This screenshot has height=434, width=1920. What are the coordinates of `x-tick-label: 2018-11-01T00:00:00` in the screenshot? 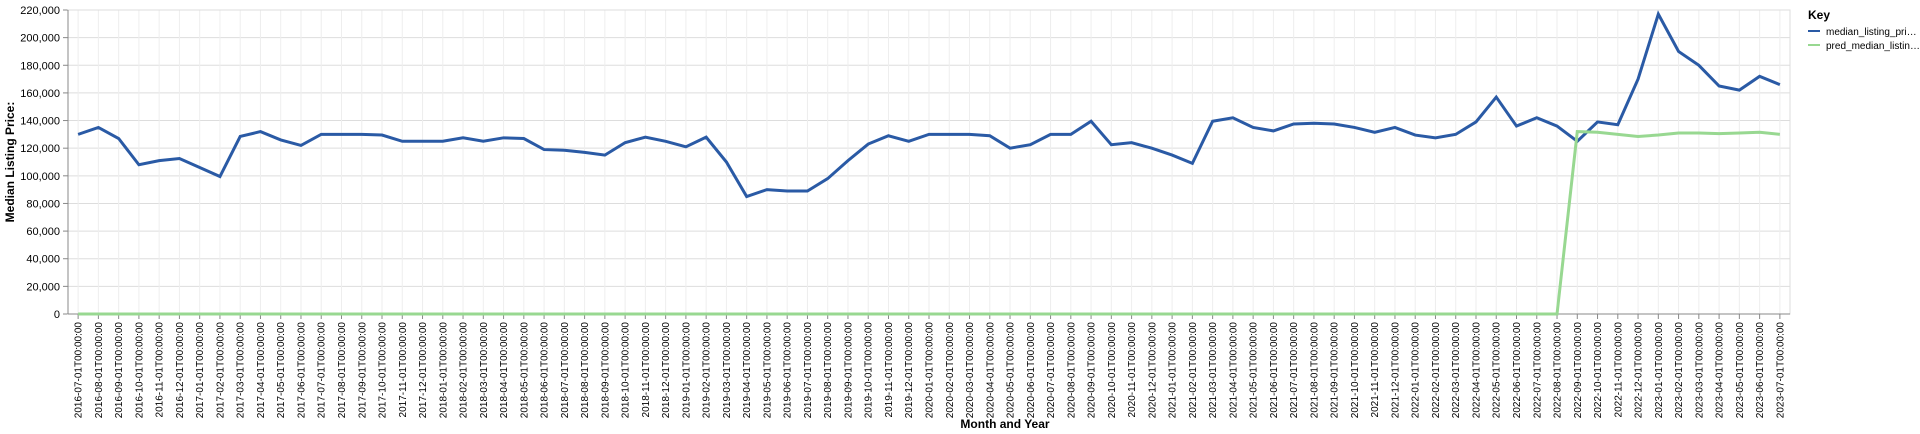 It's located at (646, 370).